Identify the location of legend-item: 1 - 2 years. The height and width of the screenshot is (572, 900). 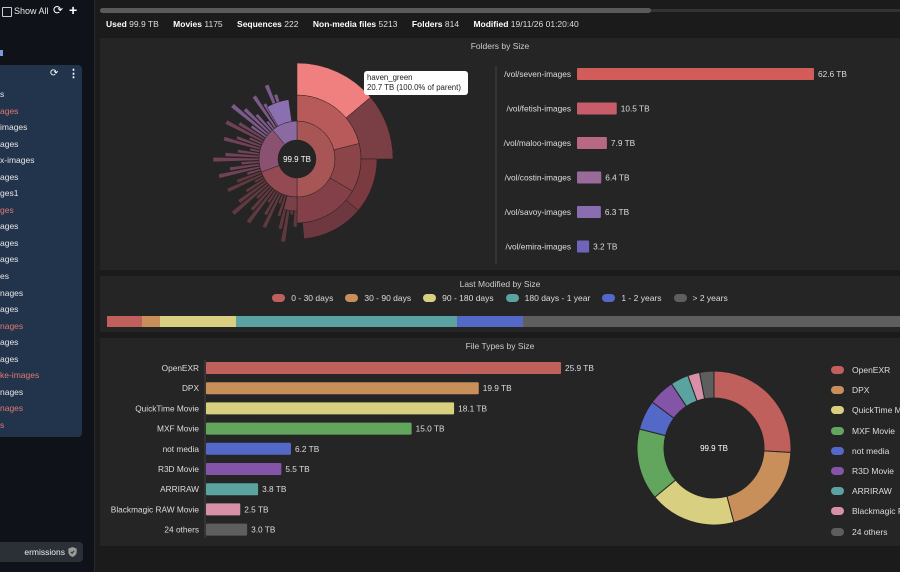
(632, 298).